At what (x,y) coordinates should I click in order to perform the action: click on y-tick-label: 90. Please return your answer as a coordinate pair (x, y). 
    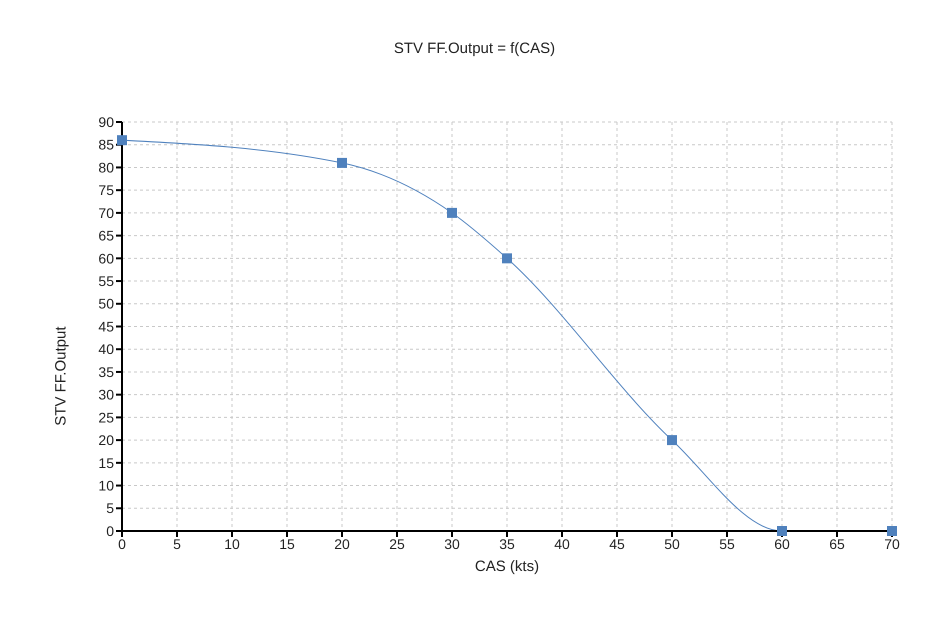
    Looking at the image, I should click on (106, 122).